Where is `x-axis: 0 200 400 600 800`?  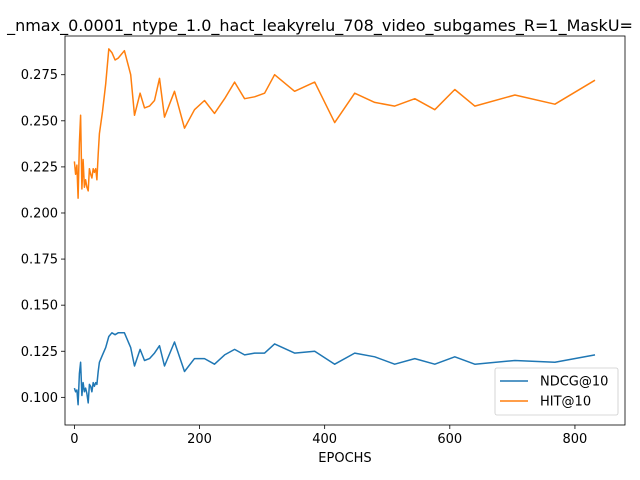
x-axis: 0 200 400 600 800 is located at coordinates (328, 436).